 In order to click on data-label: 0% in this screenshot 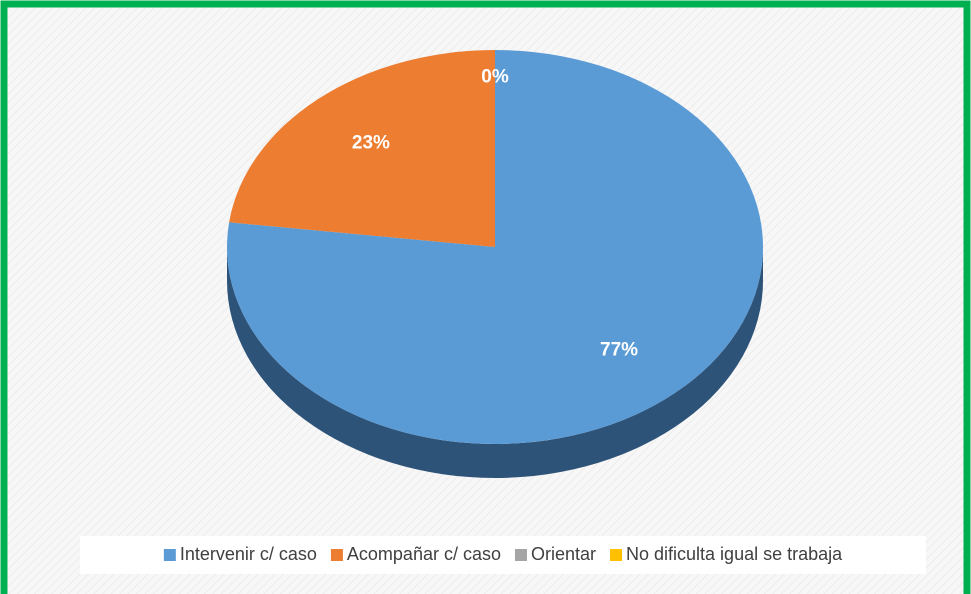, I will do `click(495, 77)`.